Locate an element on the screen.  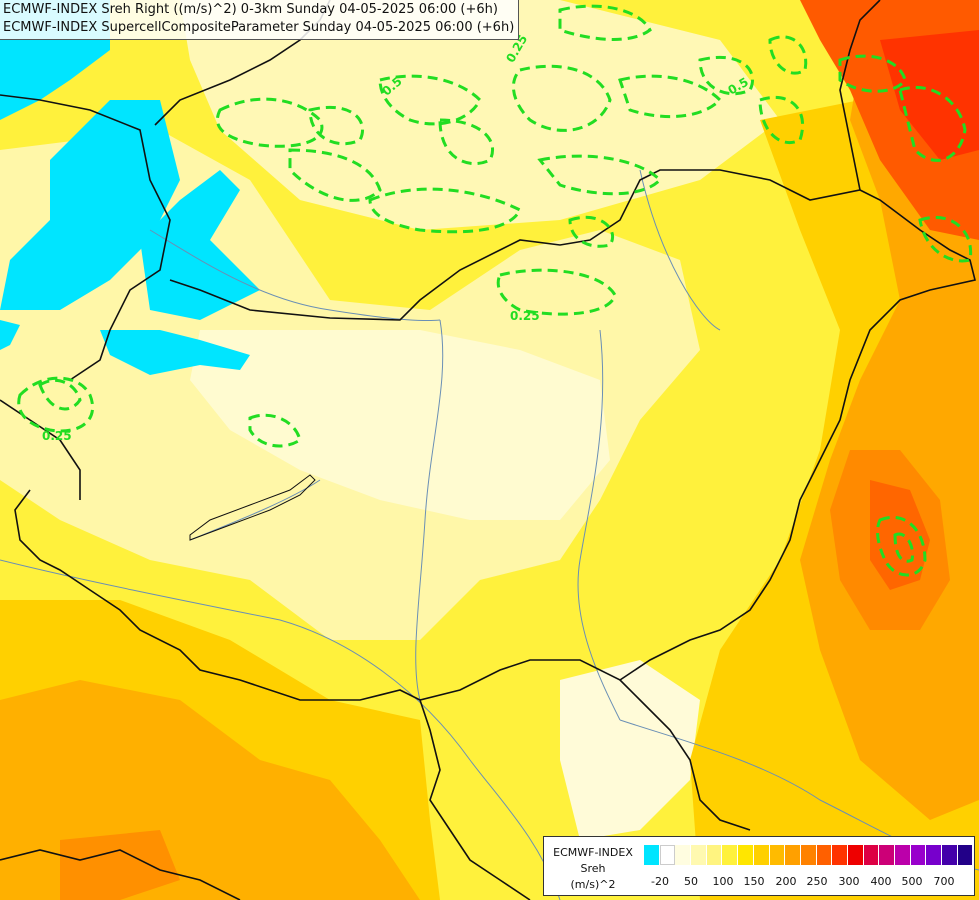
field-region-cyan-lake is located at coordinates (175, 352).